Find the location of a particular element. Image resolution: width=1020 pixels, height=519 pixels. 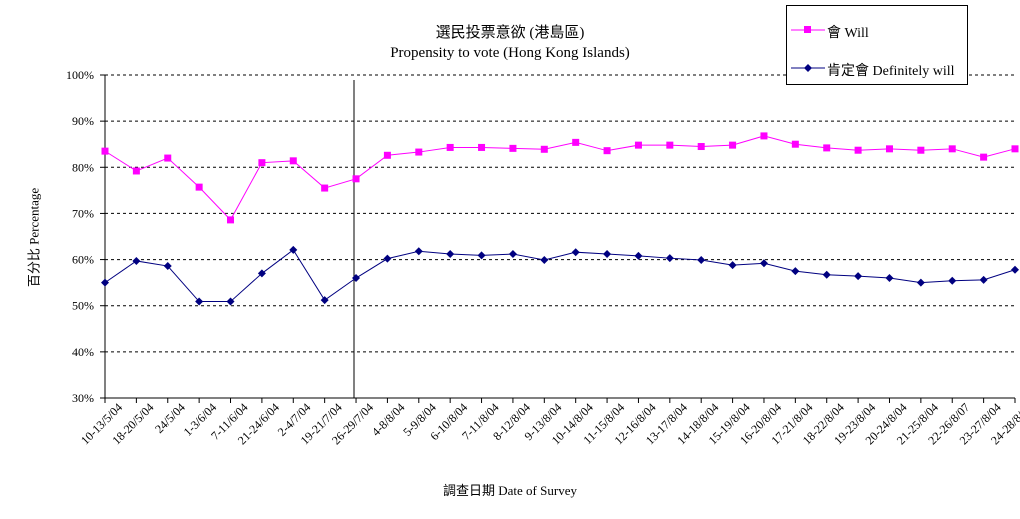

y-axis-label: 百分比 Percentage is located at coordinates (34, 237).